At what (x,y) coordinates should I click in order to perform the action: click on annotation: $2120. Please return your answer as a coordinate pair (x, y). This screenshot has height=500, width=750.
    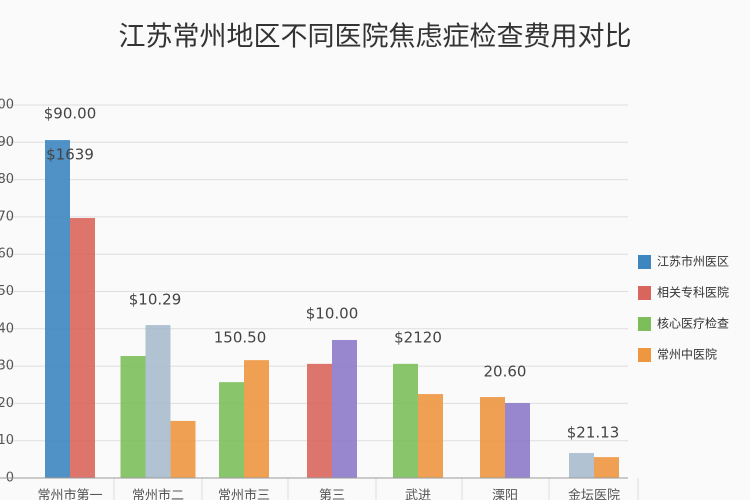
    Looking at the image, I should click on (418, 338).